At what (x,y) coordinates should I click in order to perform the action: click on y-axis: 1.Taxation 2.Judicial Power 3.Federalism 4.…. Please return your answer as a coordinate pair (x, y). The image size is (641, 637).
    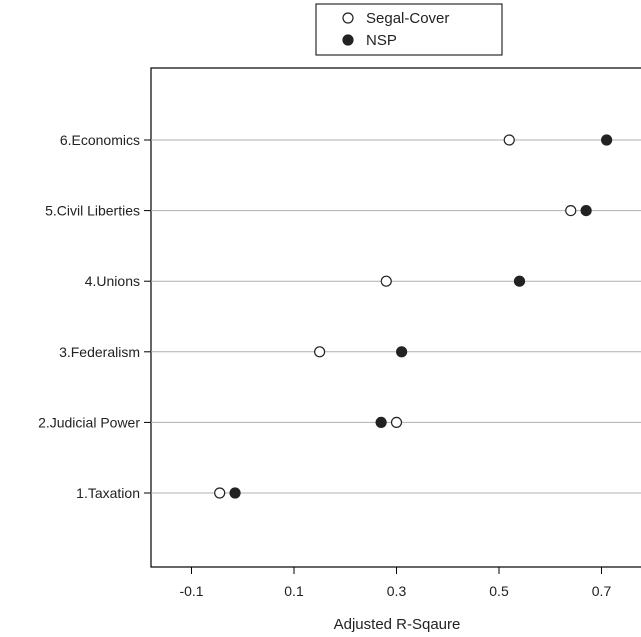
    Looking at the image, I should click on (94, 316).